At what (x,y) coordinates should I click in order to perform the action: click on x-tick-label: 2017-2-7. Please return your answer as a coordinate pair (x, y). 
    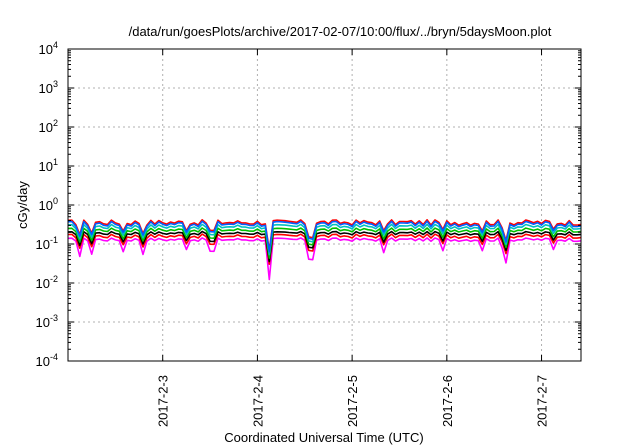
    Looking at the image, I should click on (542, 401).